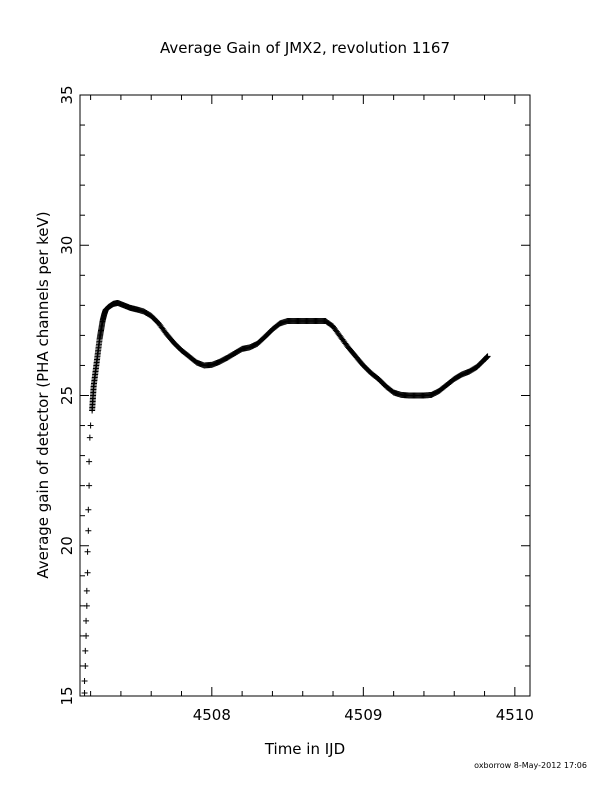  What do you see at coordinates (305, 48) in the screenshot?
I see `chart-title: Average Gain of JMX2, revolution 1167` at bounding box center [305, 48].